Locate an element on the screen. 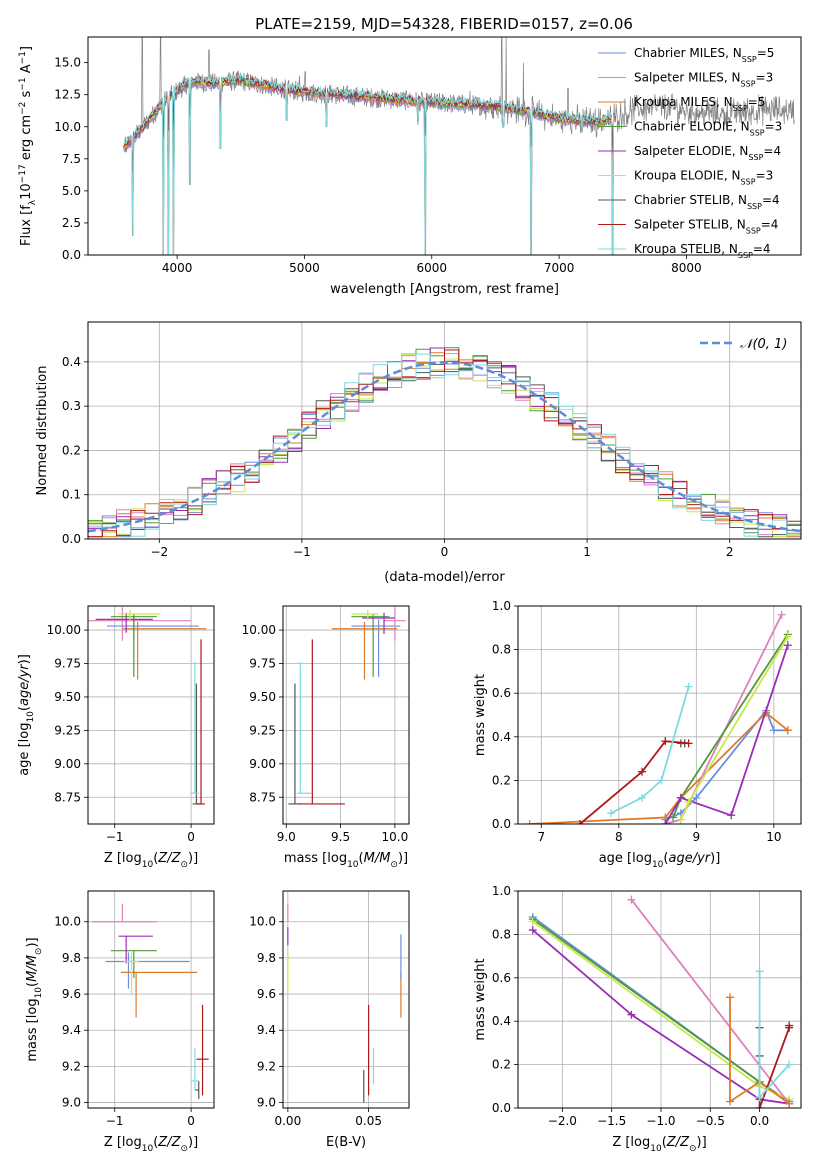  legend-label: Chabrier STELIB, NSSP=4 is located at coordinates (707, 202).